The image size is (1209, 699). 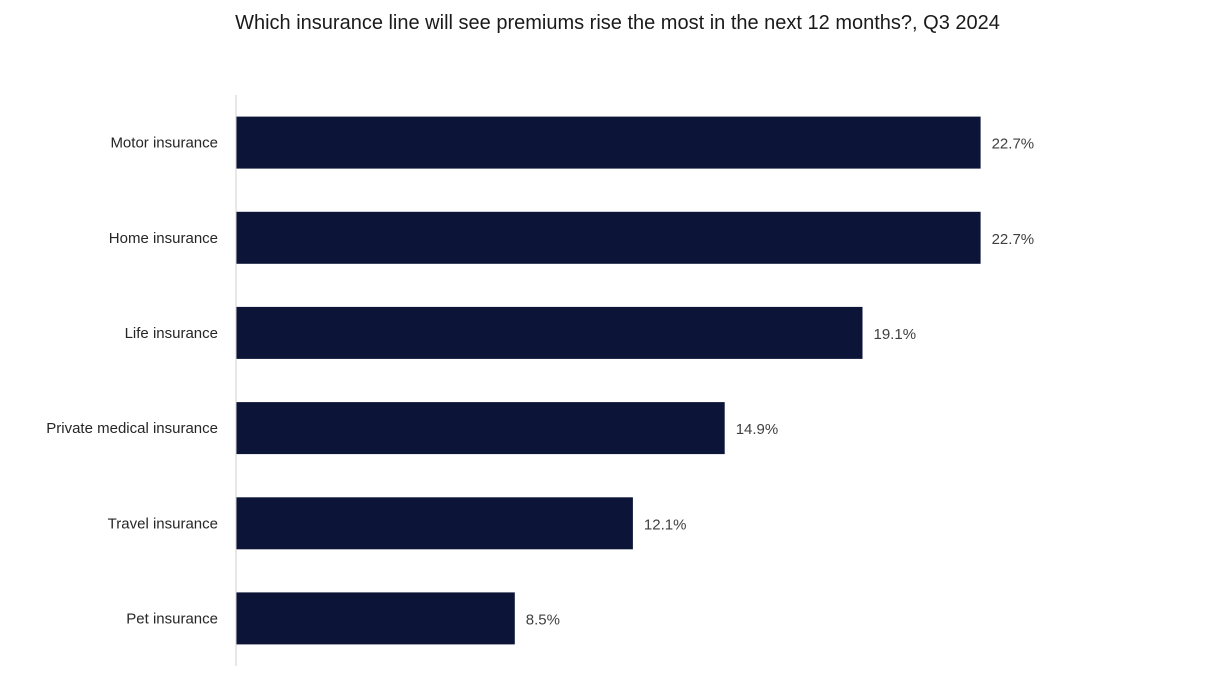 I want to click on value-label-4: 12.1%, so click(x=665, y=524).